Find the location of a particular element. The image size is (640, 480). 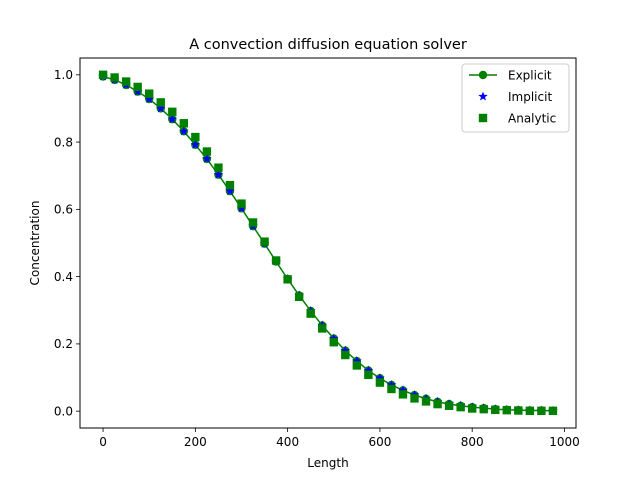

legend-box is located at coordinates (515, 98).